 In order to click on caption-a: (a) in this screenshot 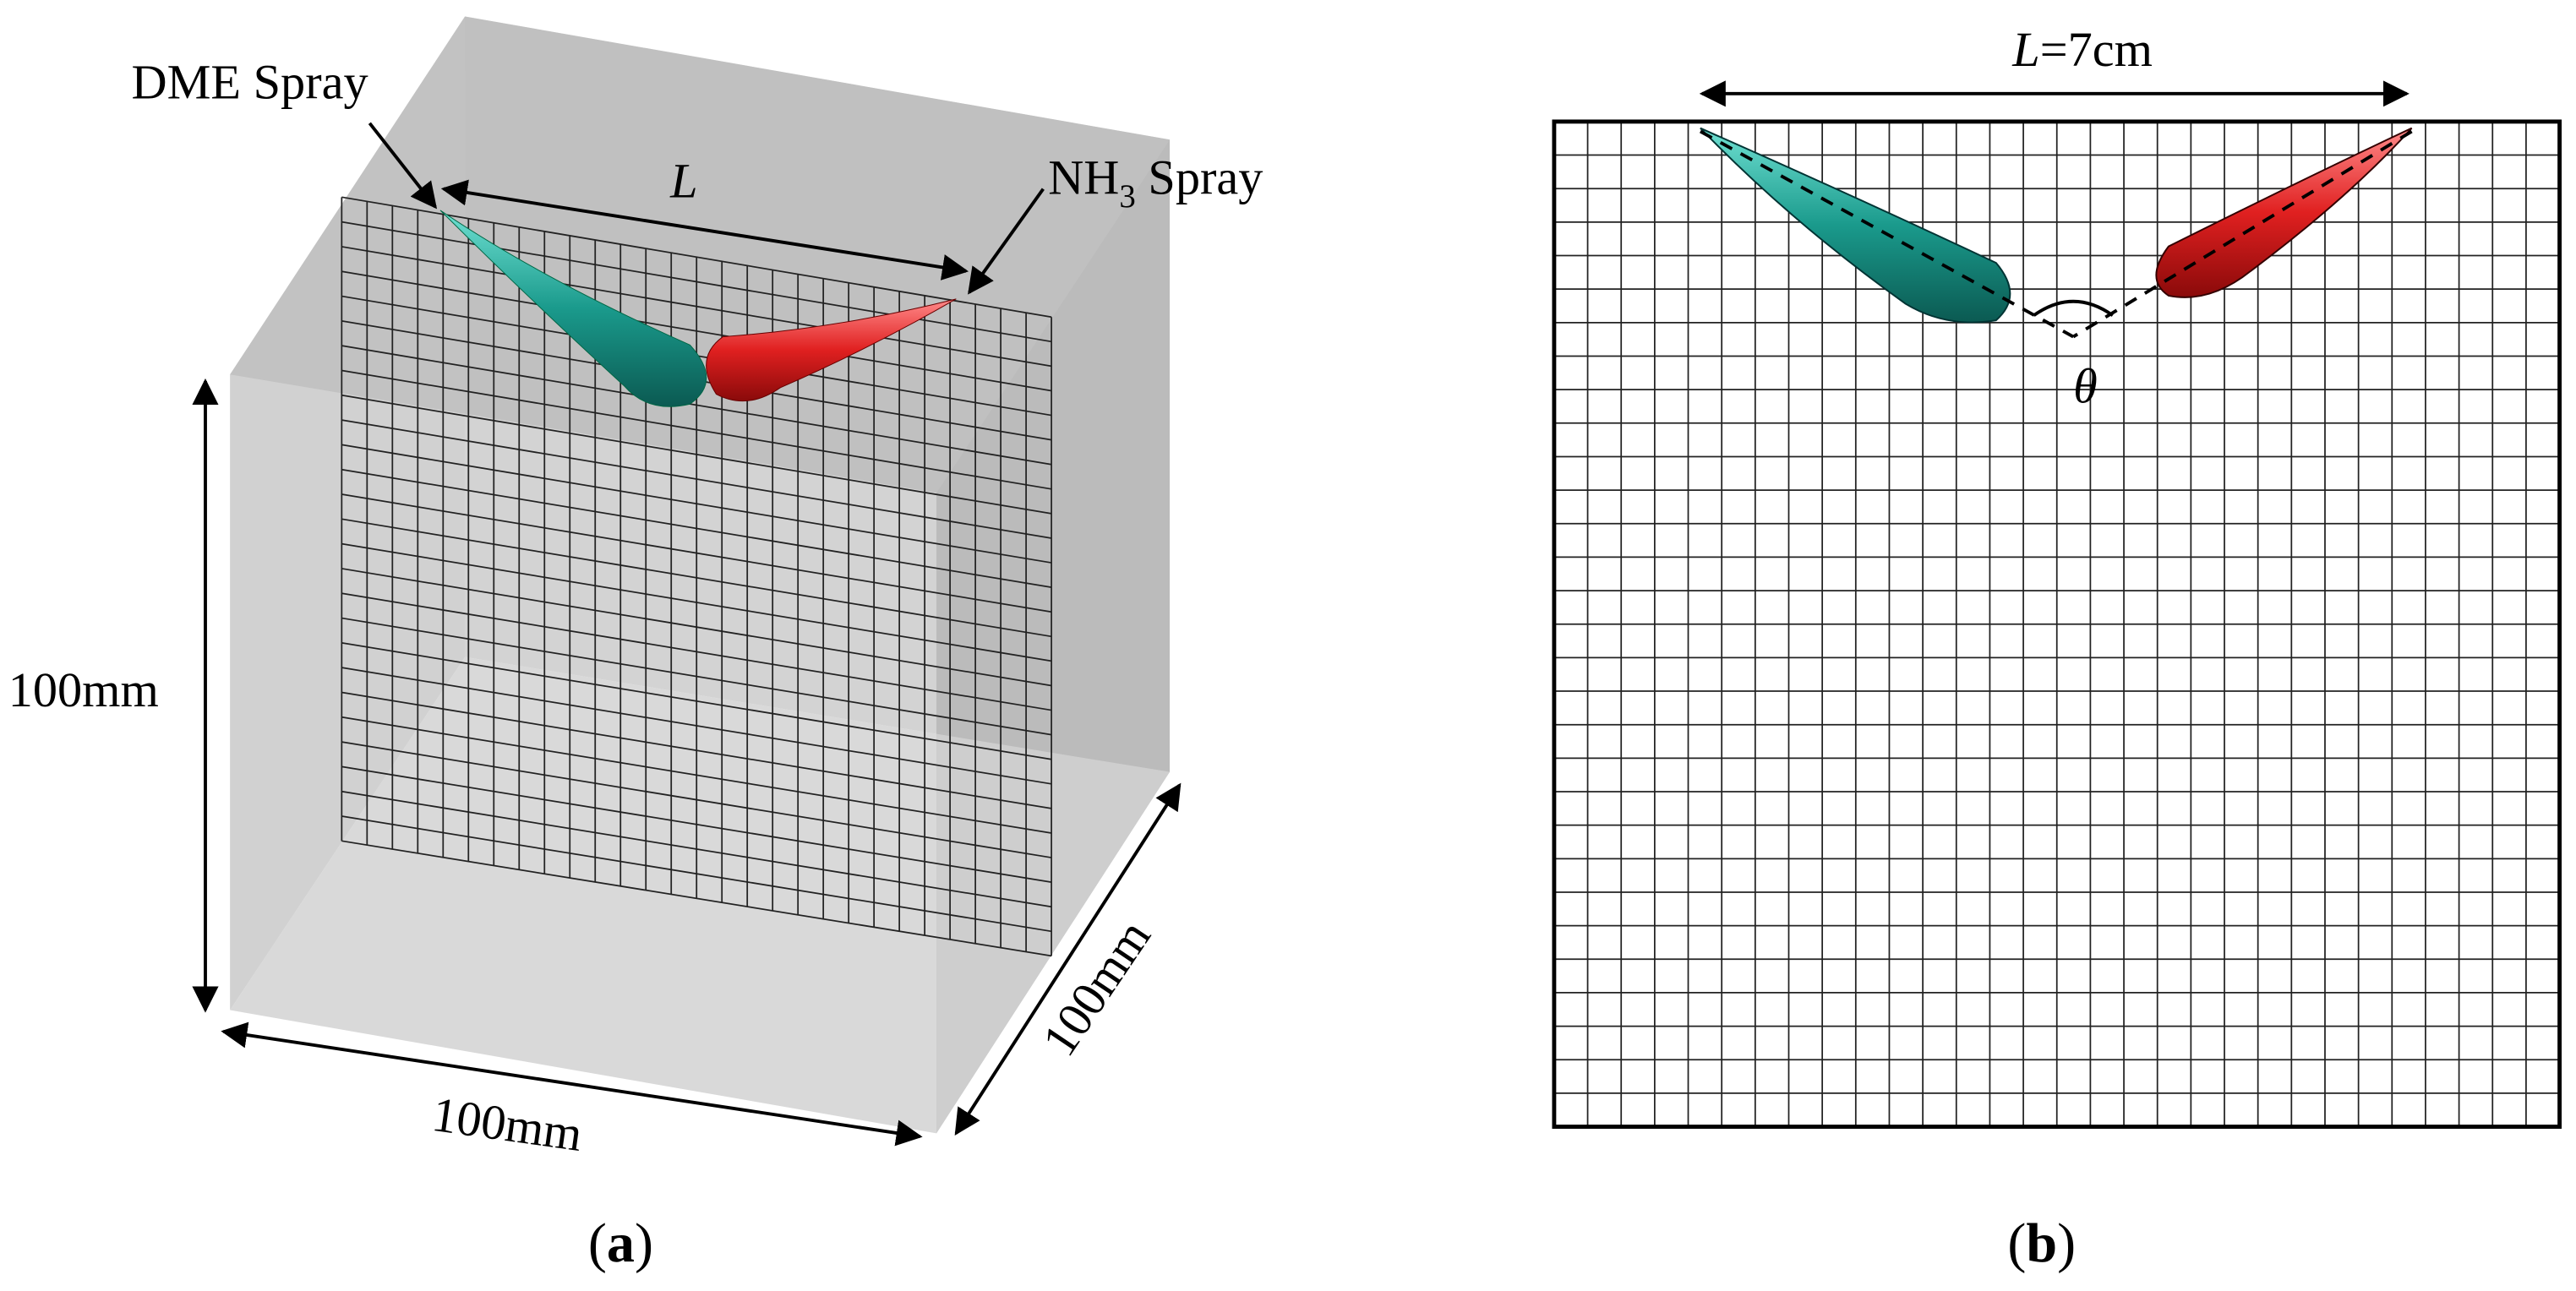, I will do `click(620, 1243)`.